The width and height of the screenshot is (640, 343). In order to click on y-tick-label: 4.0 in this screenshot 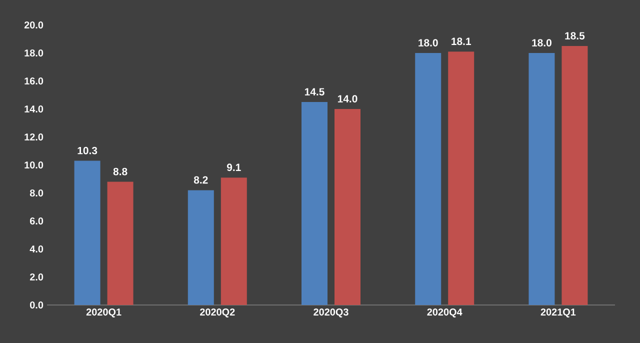, I will do `click(37, 249)`.